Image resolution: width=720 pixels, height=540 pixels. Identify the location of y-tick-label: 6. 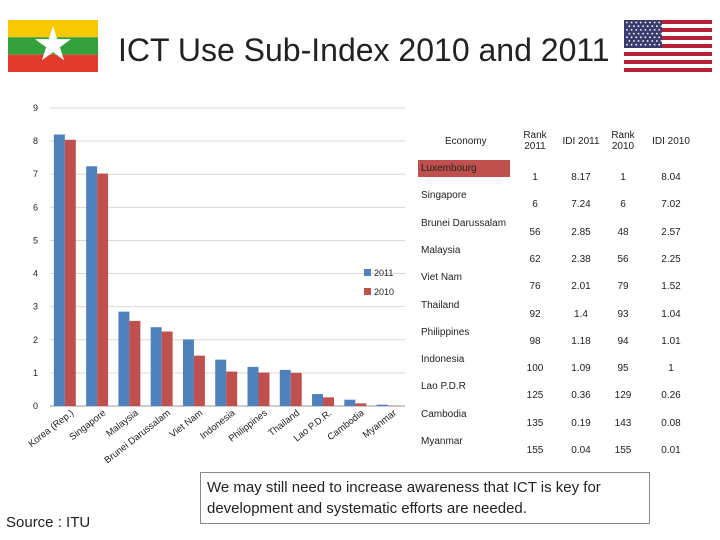
(35, 207).